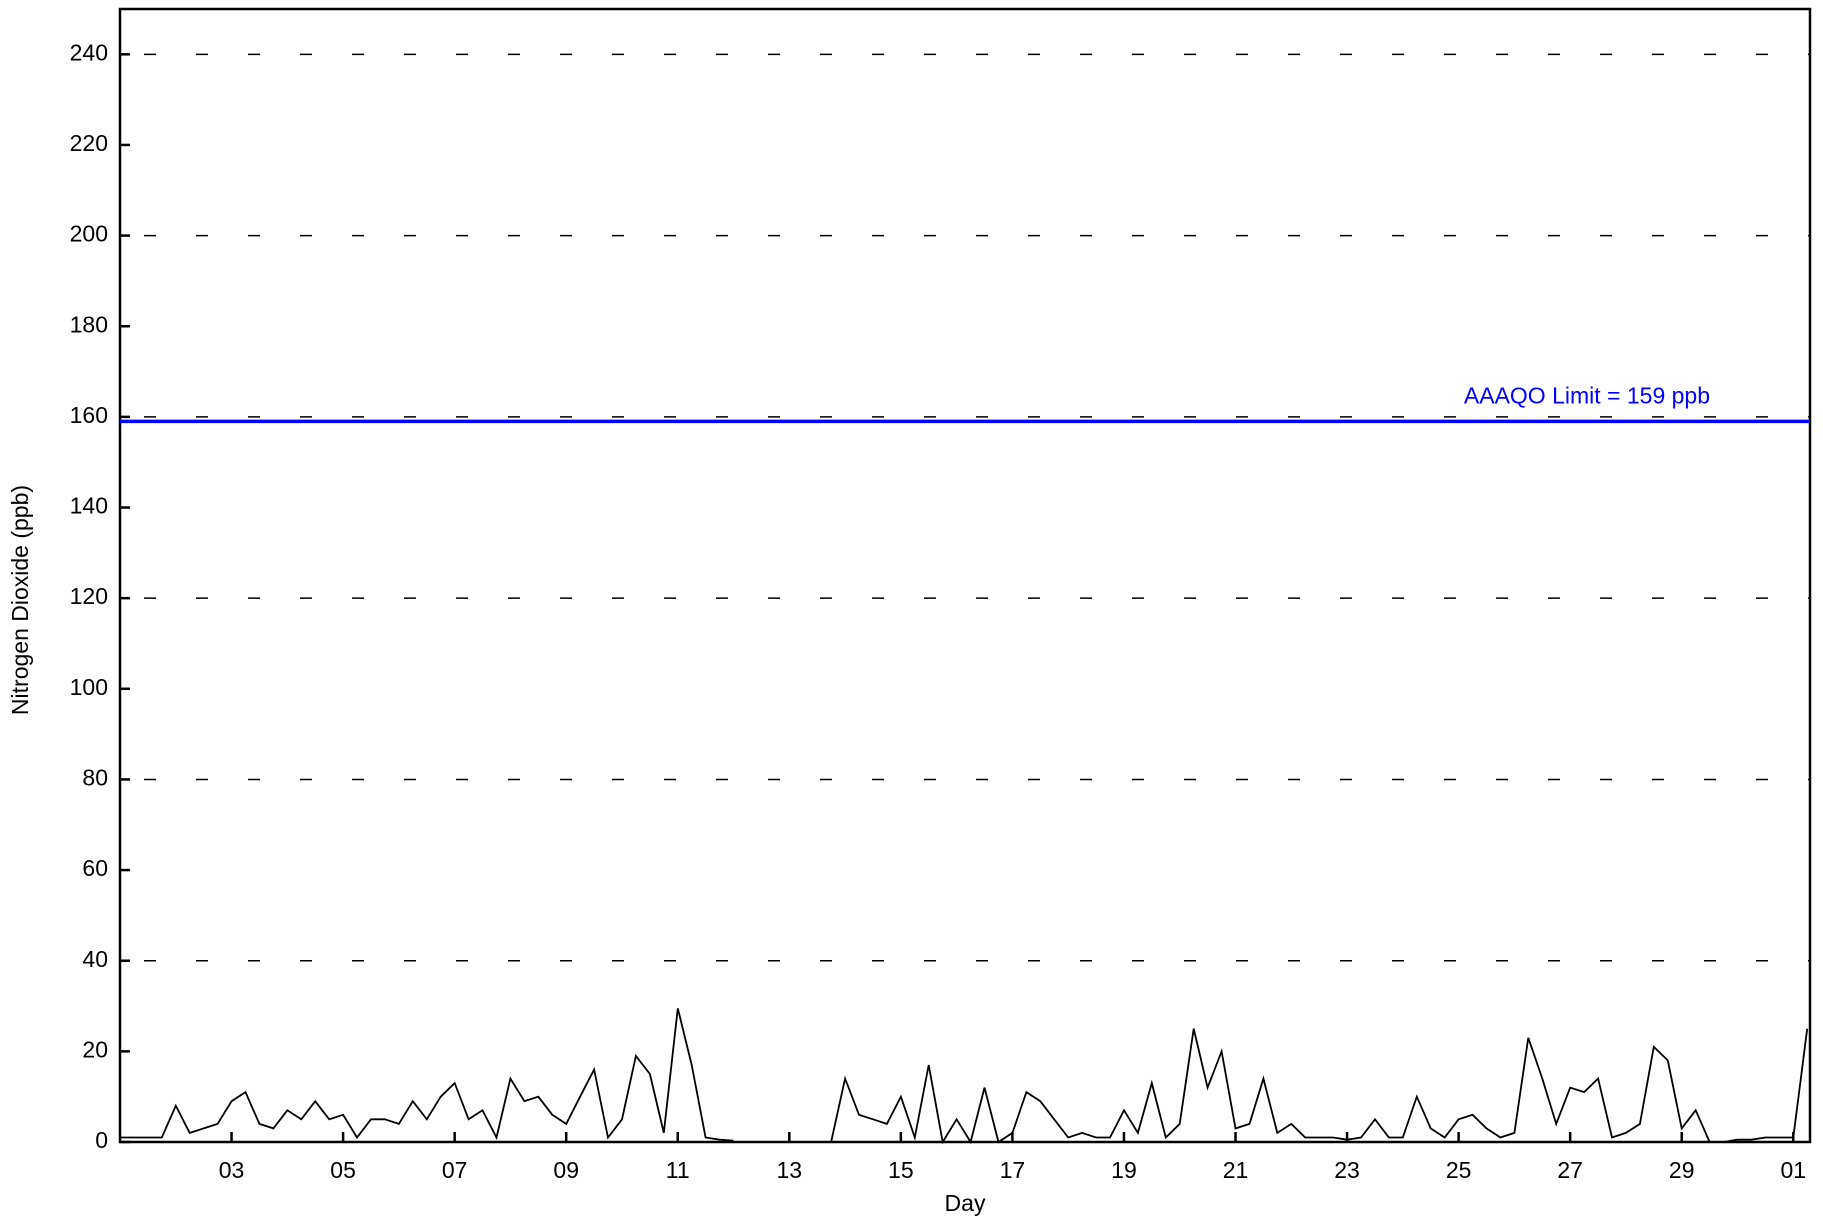 The width and height of the screenshot is (1823, 1220). Describe the element at coordinates (1682, 1170) in the screenshot. I see `x-tick-label: 29` at that location.